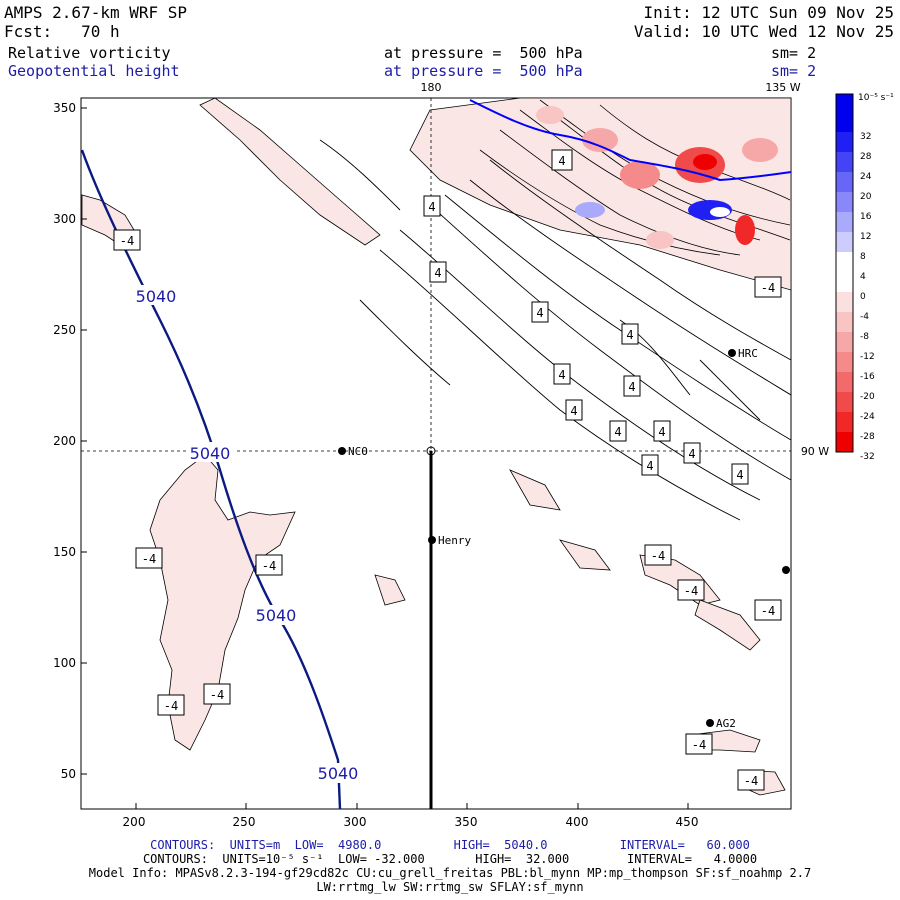 The width and height of the screenshot is (900, 900). I want to click on y-tick-label: 100, so click(64, 663).